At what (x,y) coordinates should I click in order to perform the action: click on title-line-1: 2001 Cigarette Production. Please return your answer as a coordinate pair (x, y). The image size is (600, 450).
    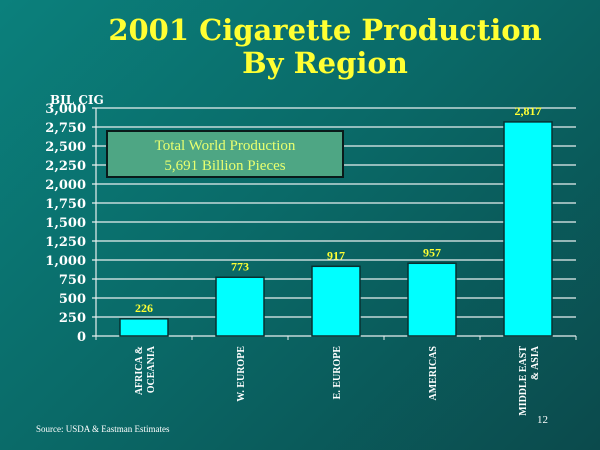
    Looking at the image, I should click on (325, 30).